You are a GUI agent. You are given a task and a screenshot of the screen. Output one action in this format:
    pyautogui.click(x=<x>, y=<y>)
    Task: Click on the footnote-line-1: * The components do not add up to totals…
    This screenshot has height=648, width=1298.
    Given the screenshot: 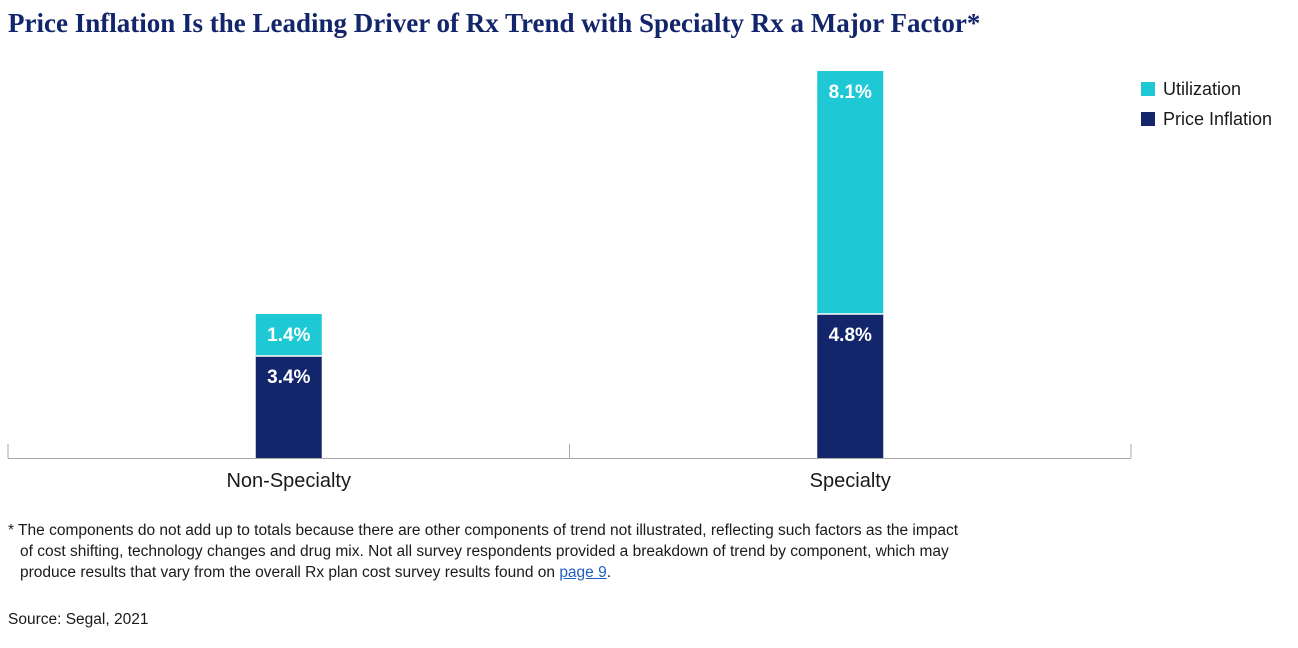 What is the action you would take?
    pyautogui.click(x=483, y=530)
    